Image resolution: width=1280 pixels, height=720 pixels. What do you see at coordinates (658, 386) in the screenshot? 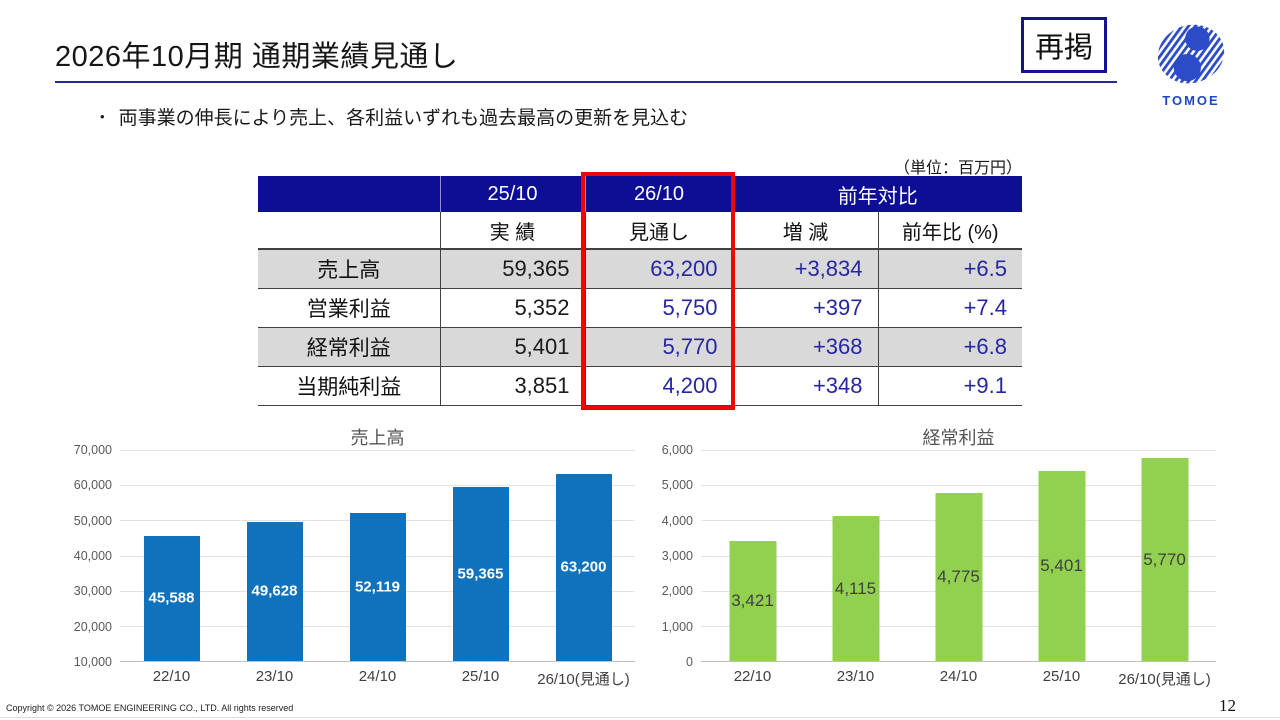
I see `forecast-value: 4,200` at bounding box center [658, 386].